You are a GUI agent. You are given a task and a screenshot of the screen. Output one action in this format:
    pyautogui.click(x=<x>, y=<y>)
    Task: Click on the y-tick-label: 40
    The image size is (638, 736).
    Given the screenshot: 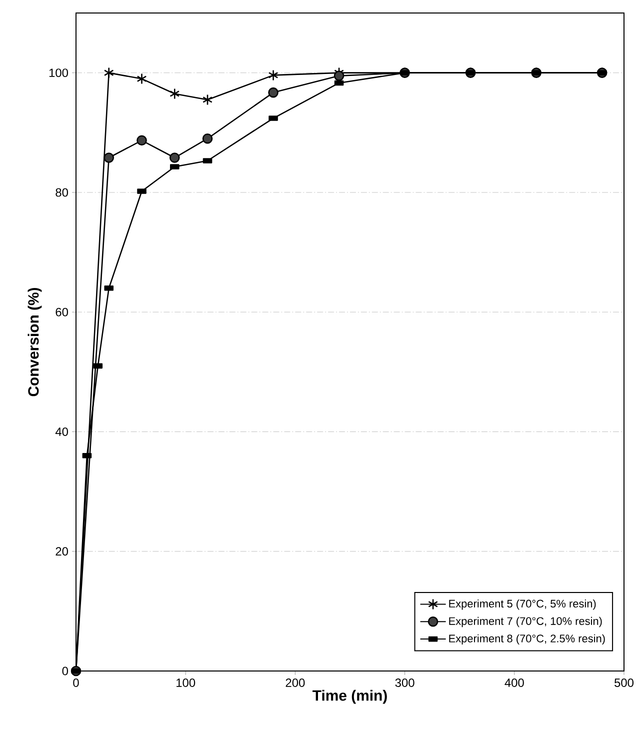 What is the action you would take?
    pyautogui.click(x=61, y=431)
    